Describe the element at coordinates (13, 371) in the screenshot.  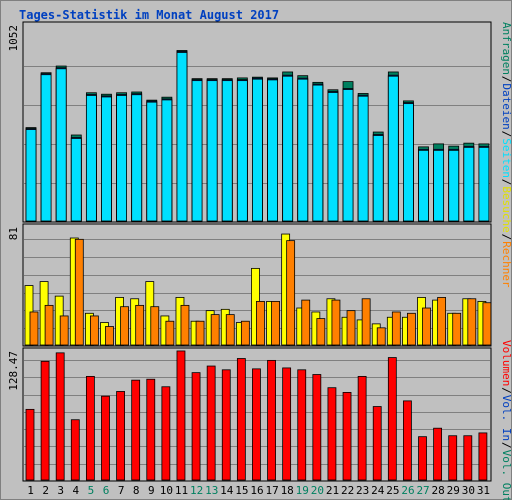
I see `y-tick-label: 128.47` at that location.